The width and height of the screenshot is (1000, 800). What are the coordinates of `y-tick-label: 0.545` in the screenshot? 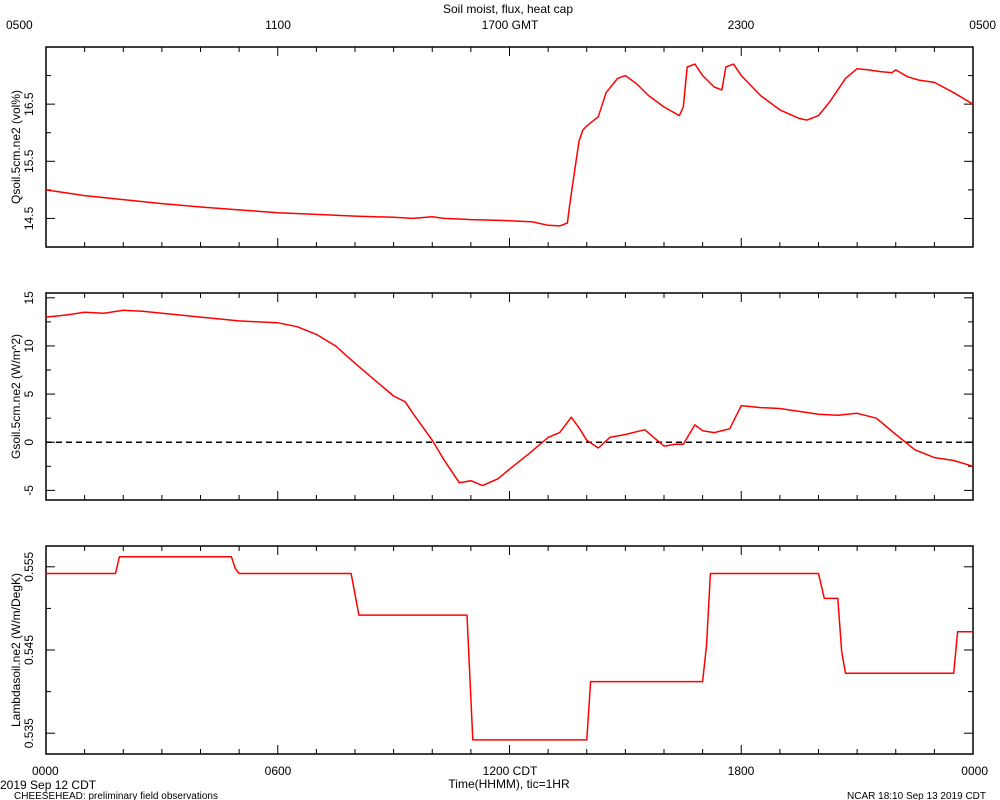 It's located at (29, 650).